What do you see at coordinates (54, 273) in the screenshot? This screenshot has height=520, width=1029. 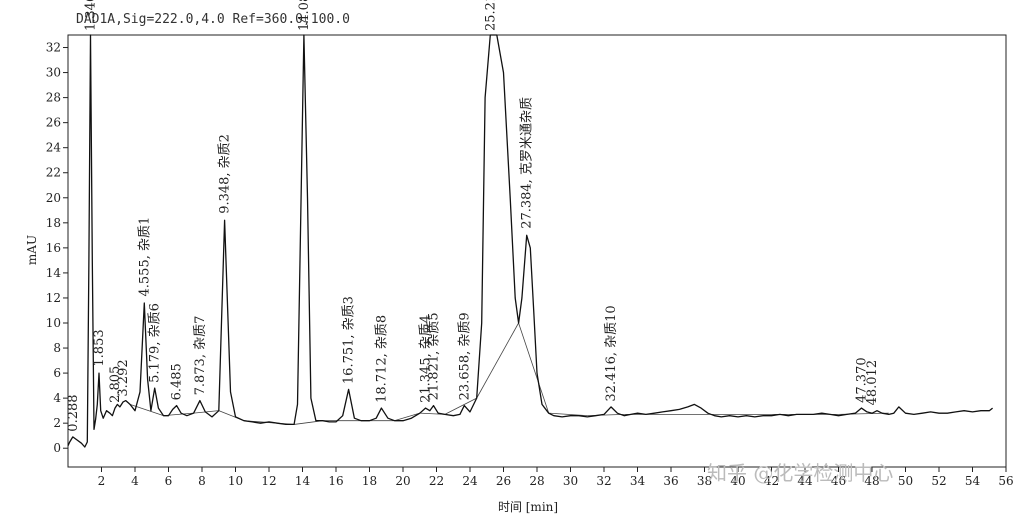 I see `y-tick-label: 14` at bounding box center [54, 273].